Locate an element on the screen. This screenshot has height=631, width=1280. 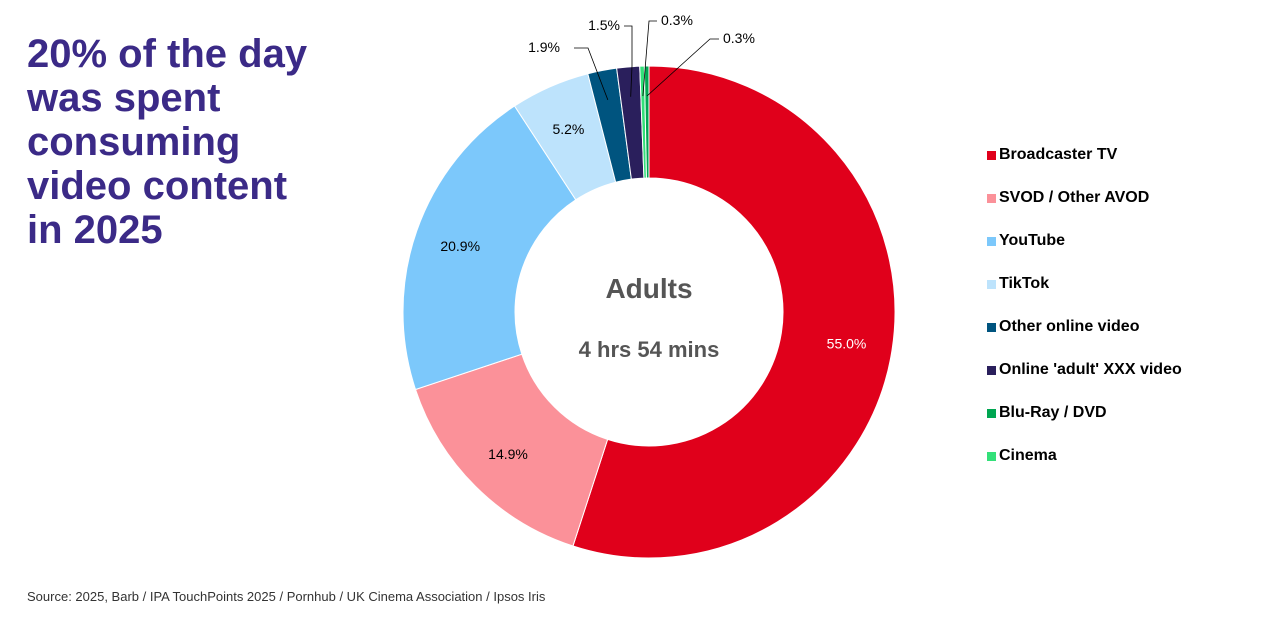
data-label-svod-other-avod: 14.9% is located at coordinates (508, 454).